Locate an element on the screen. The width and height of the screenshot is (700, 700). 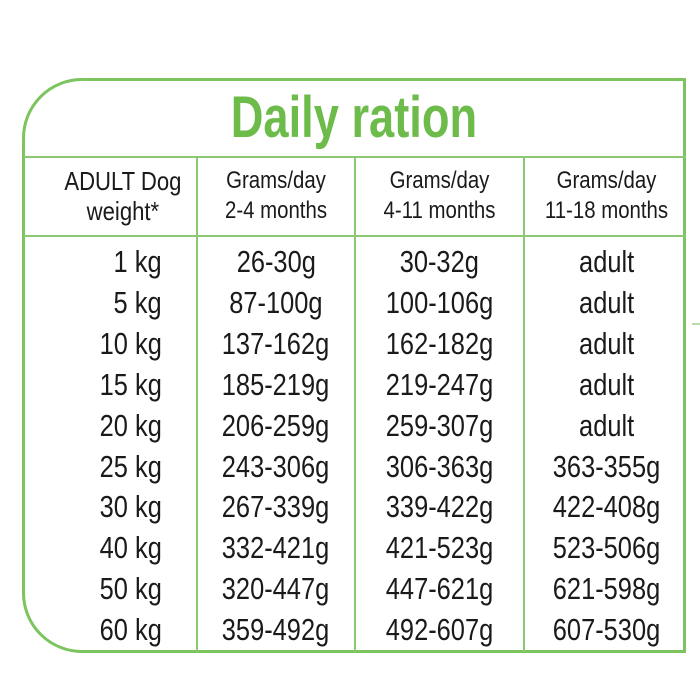
cell-text: 185-219g is located at coordinates (276, 384).